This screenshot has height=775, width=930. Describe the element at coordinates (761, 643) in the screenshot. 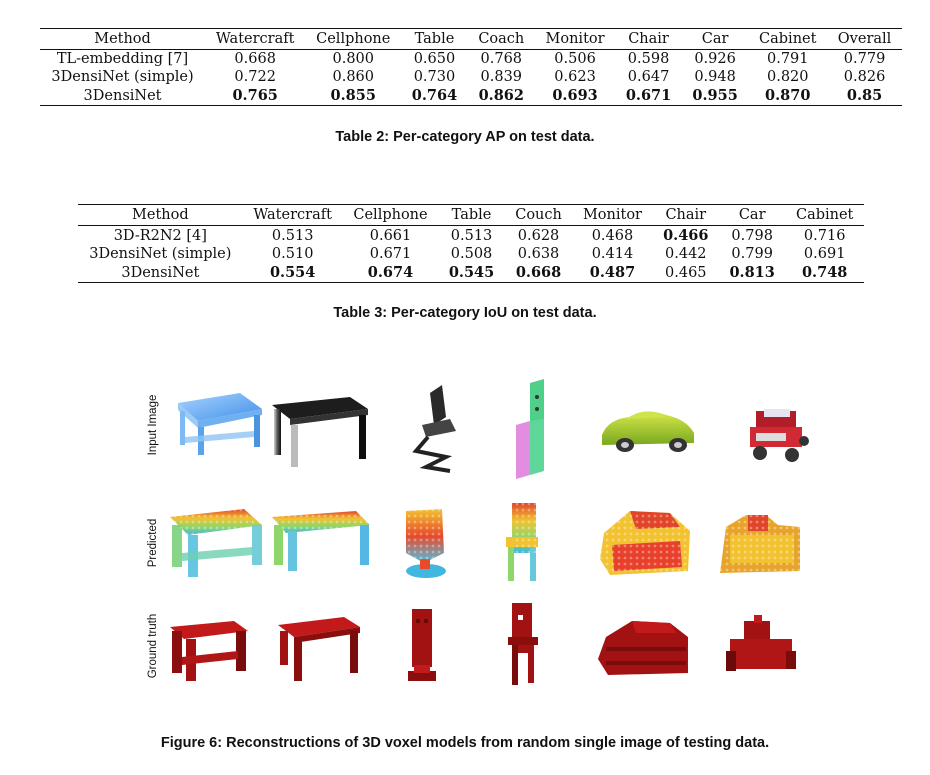

I see `gt-car-jeep` at that location.